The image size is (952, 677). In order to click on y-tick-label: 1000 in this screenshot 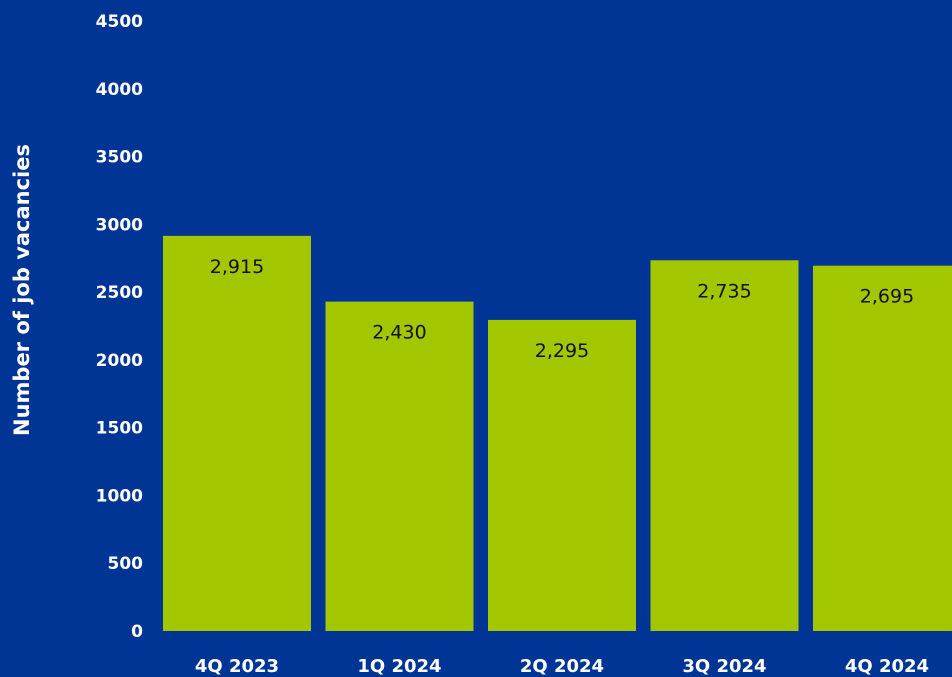, I will do `click(119, 496)`.